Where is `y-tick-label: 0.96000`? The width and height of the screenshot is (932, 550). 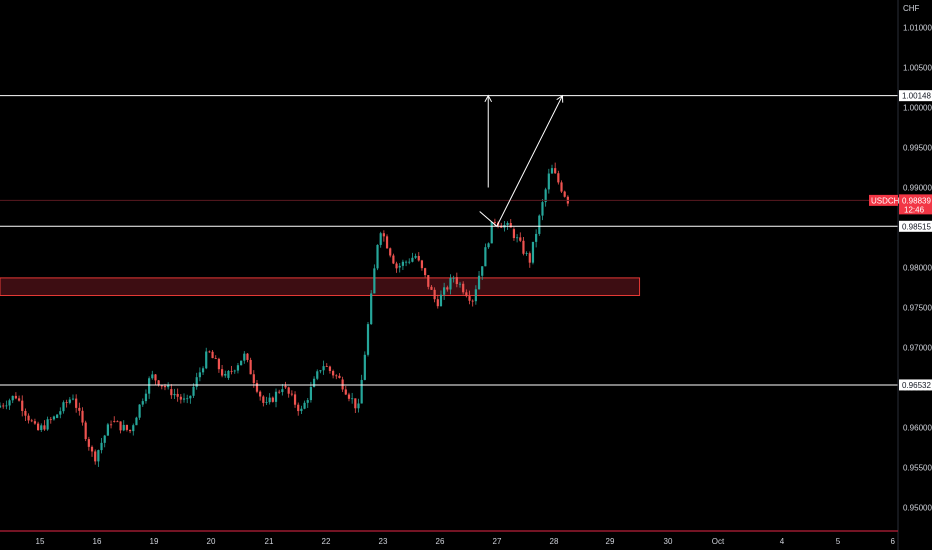
y-tick-label: 0.96000 is located at coordinates (917, 428).